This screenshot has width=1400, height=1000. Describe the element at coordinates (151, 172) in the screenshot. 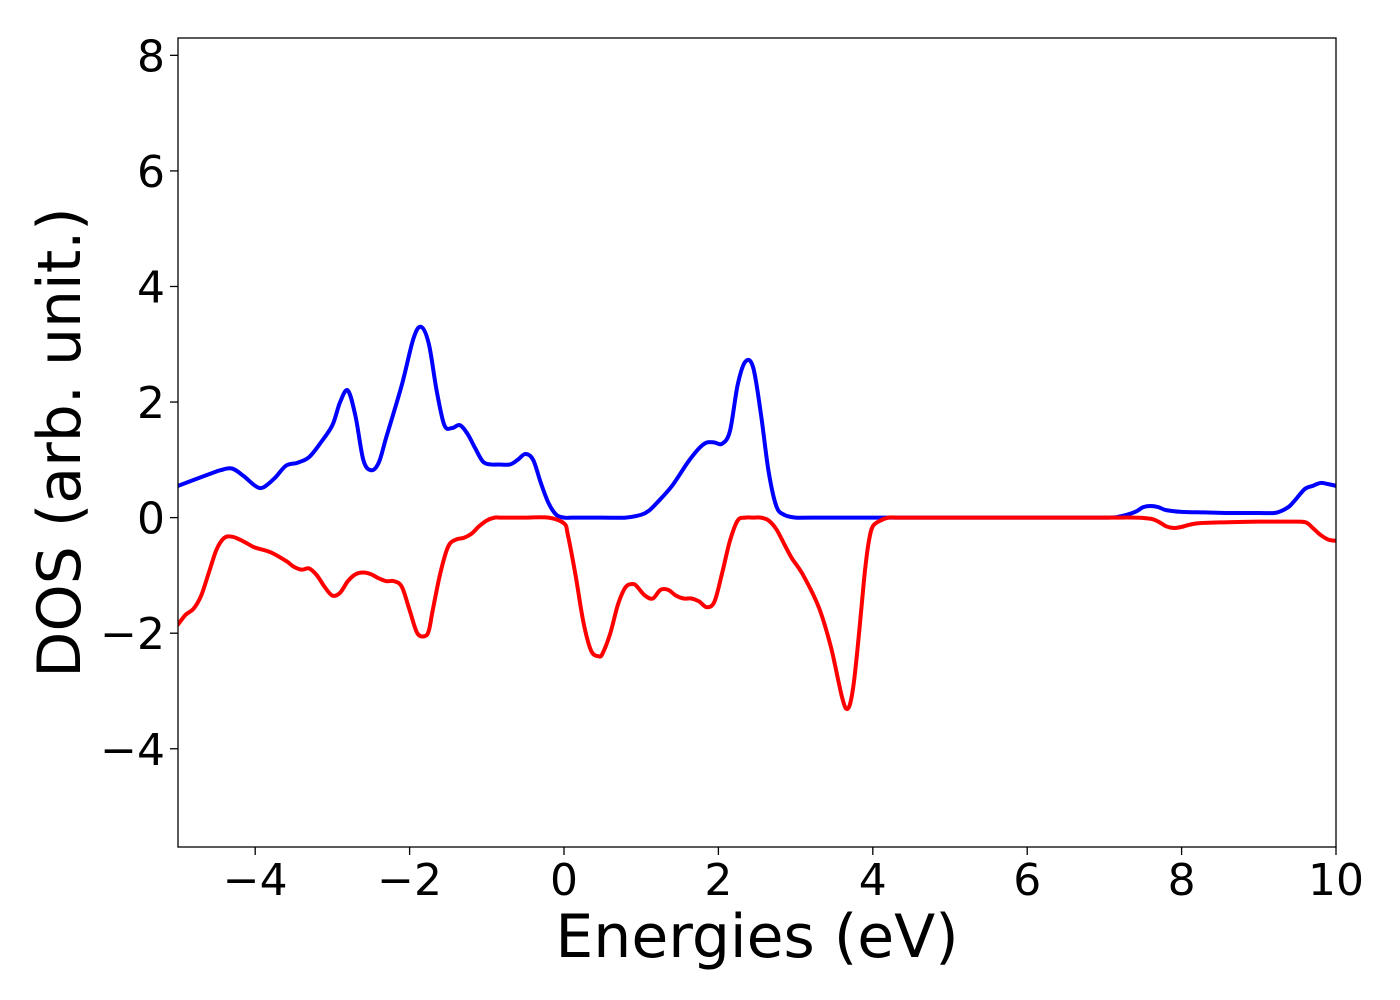

I see `y-tick-label: 6` at that location.